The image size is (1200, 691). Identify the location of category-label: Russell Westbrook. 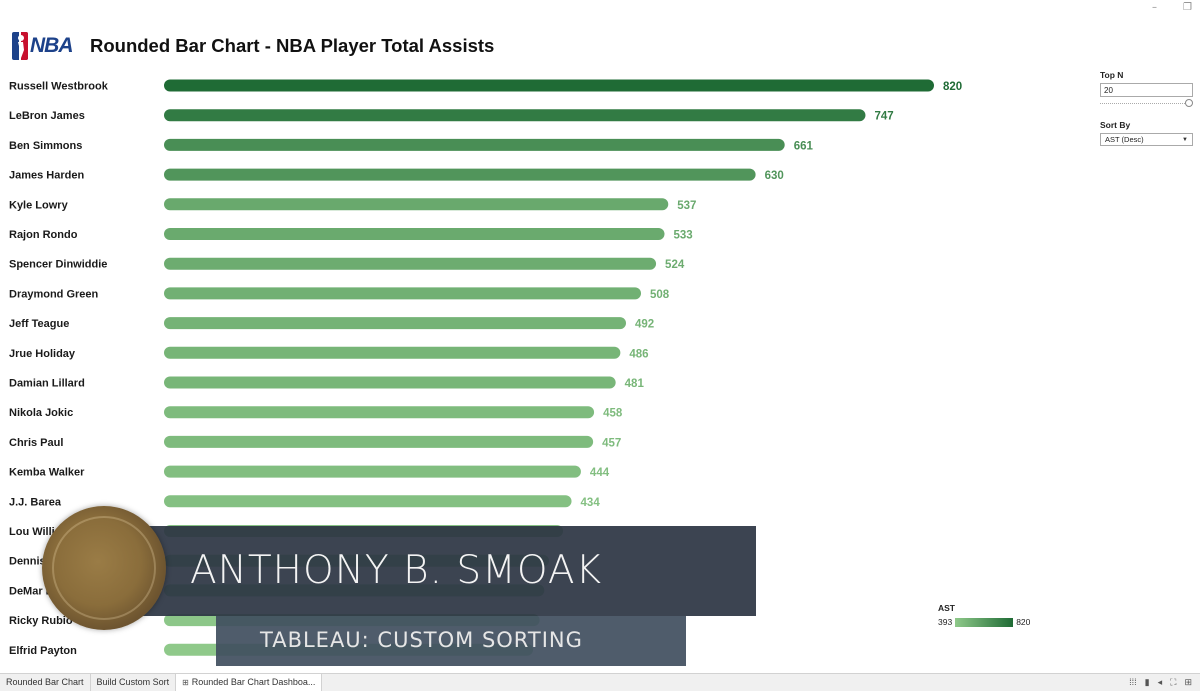
(59, 87).